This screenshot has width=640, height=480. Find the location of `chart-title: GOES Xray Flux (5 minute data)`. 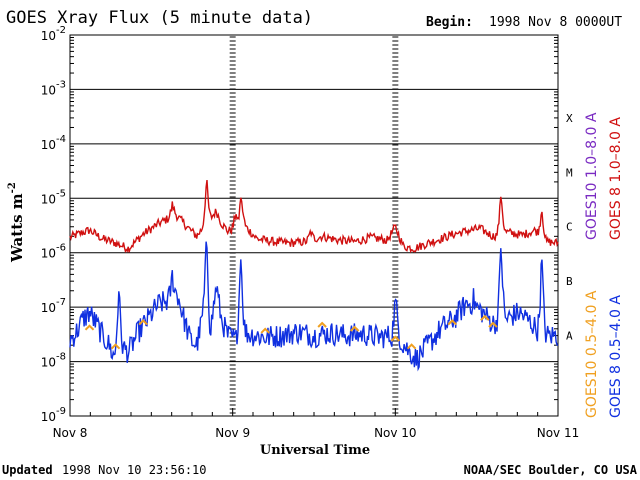

chart-title: GOES Xray Flux (5 minute data) is located at coordinates (159, 18).